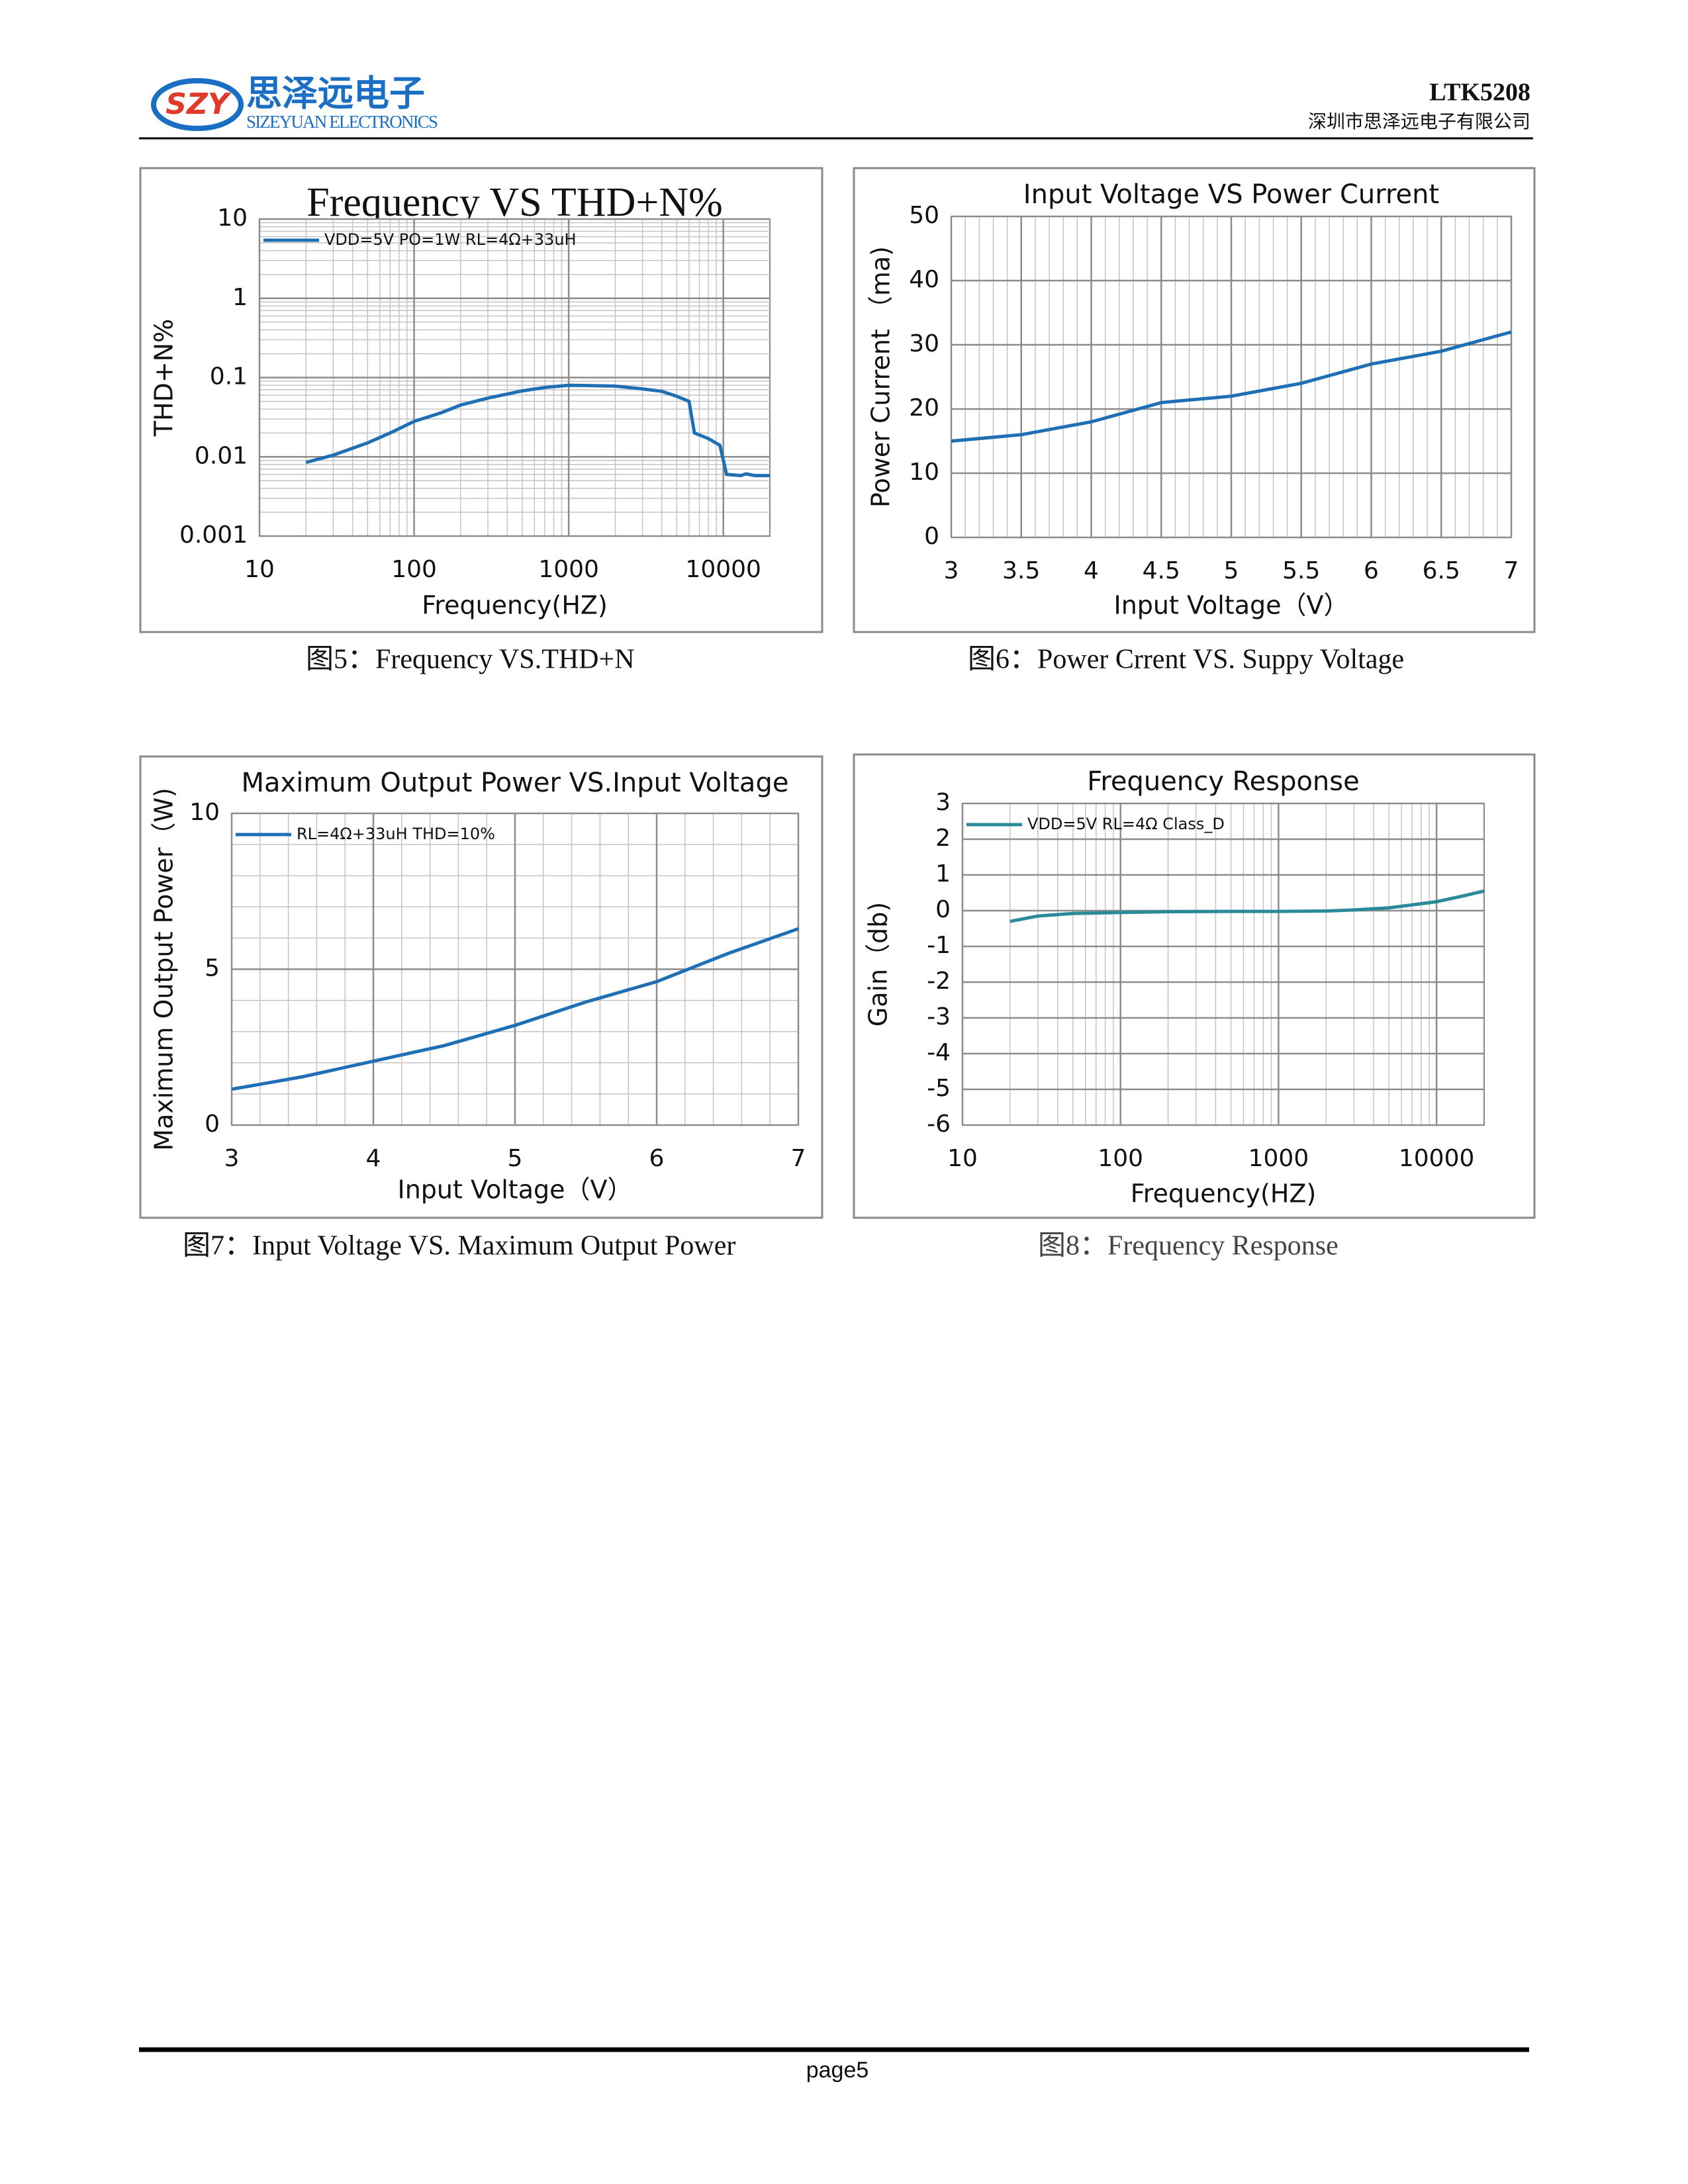 The height and width of the screenshot is (2184, 1688). I want to click on caption: 图8：Frequency Response, so click(1188, 1246).